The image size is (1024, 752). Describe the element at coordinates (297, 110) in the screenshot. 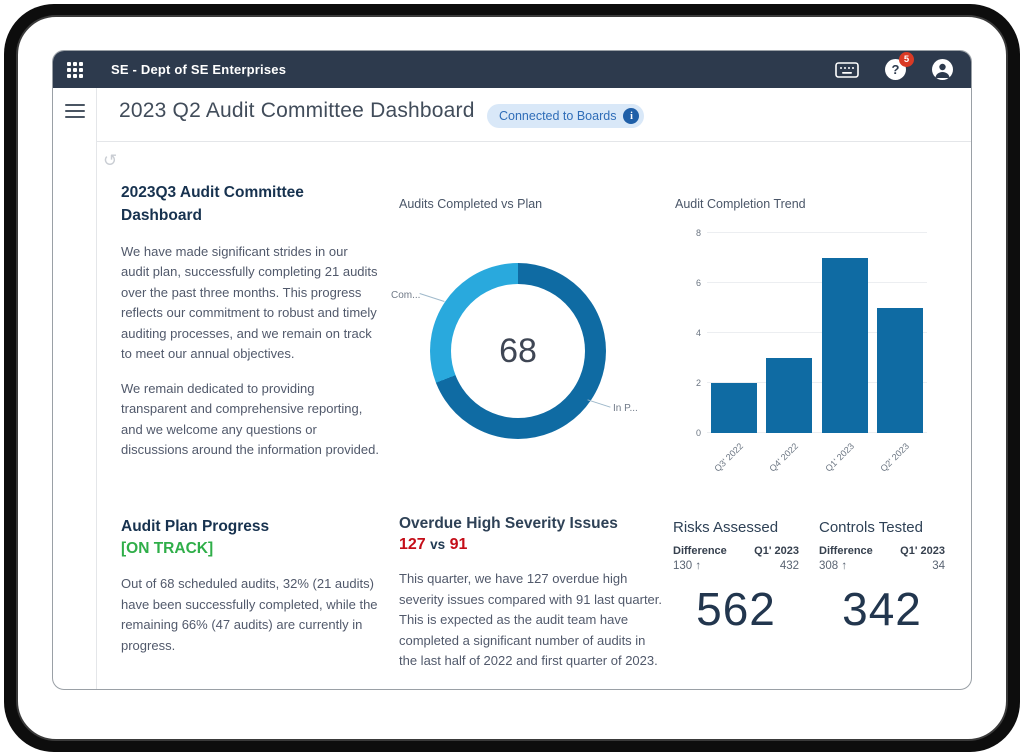

I see `page-title: 2023 Q2 Audit Committee Dashboard` at that location.